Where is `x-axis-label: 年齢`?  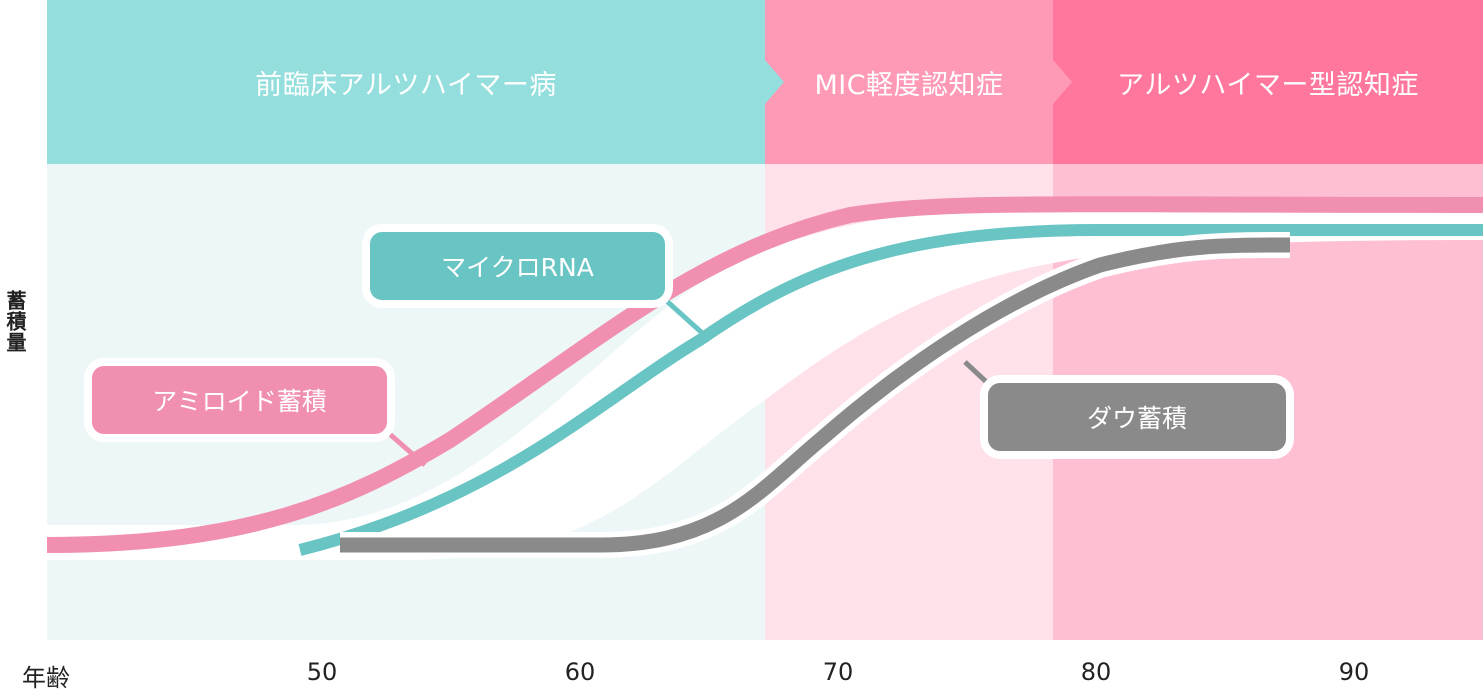 x-axis-label: 年齢 is located at coordinates (46, 678).